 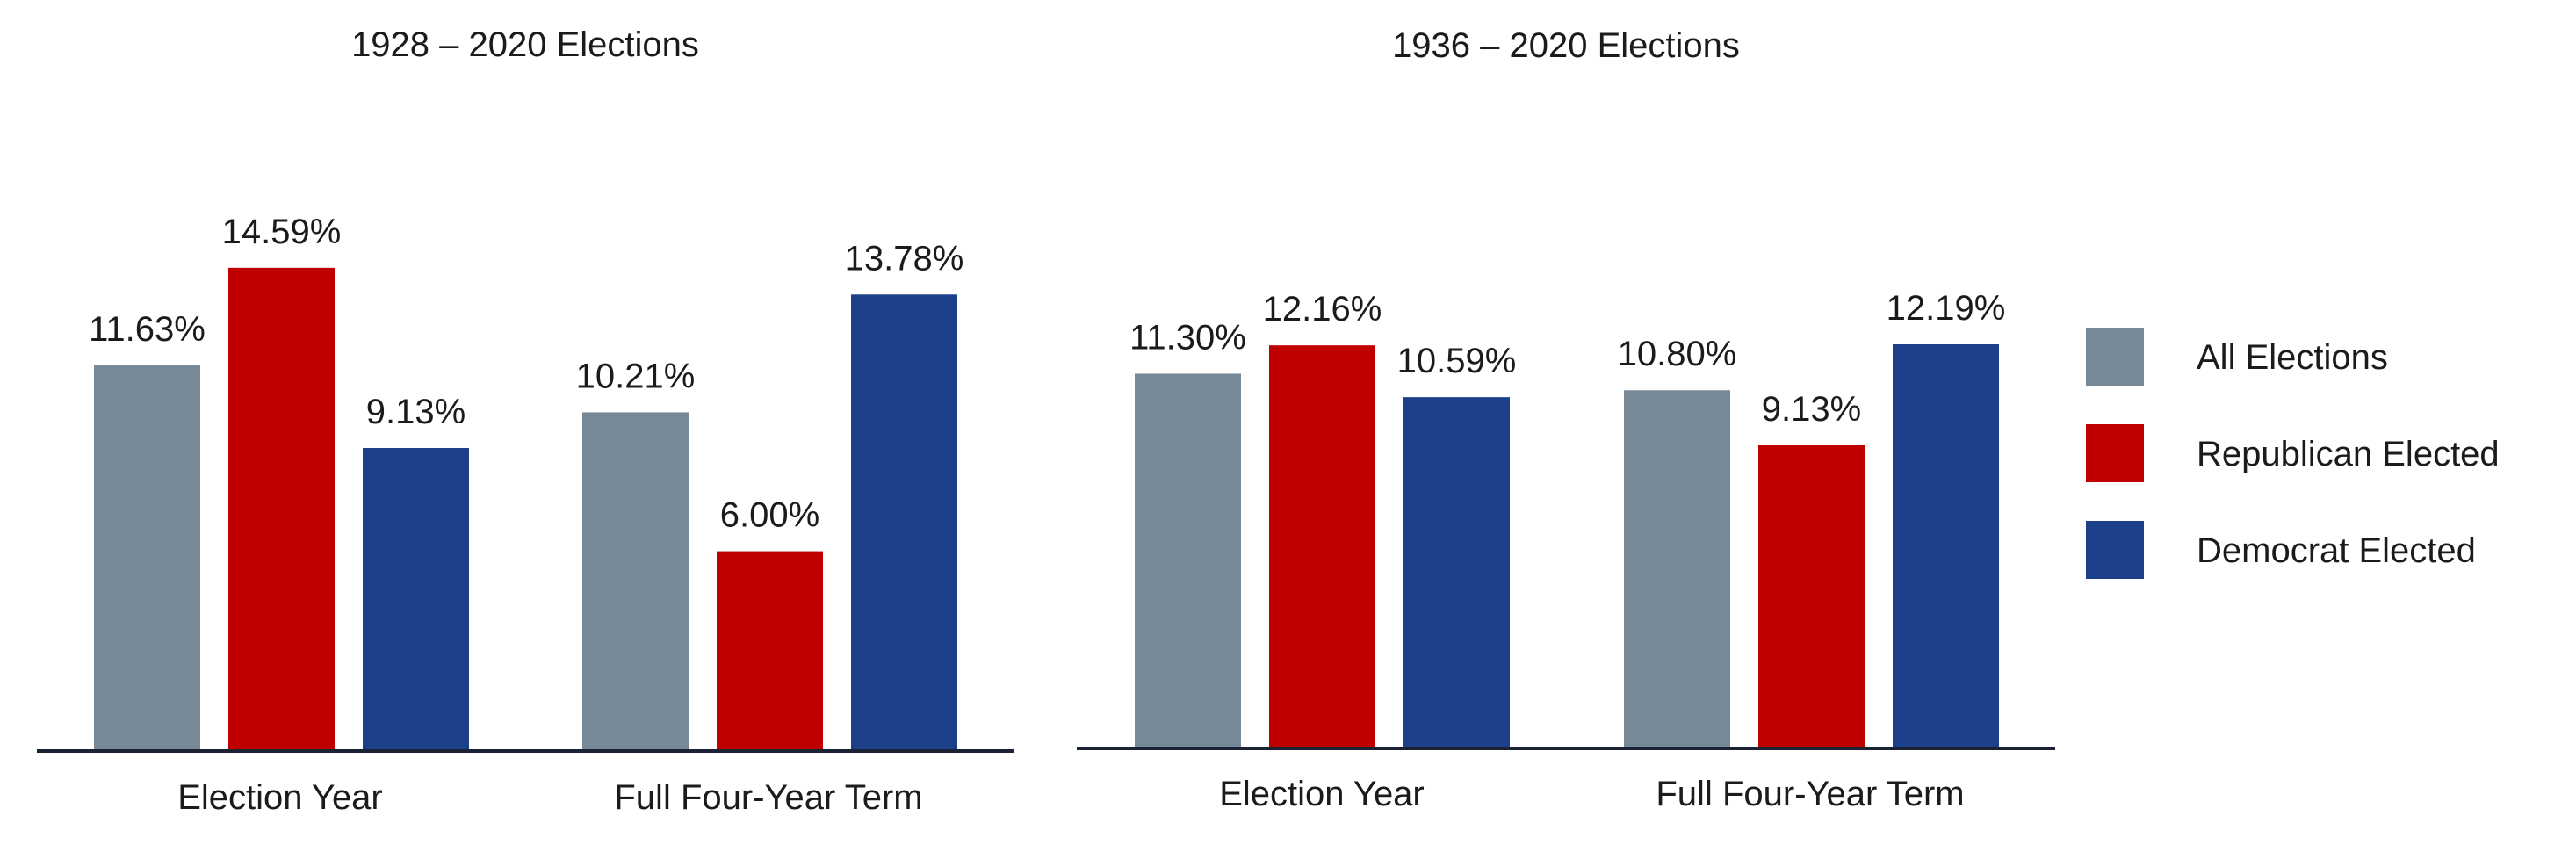 I want to click on value-label-all-elections-election-year: 11.63%, so click(x=147, y=329).